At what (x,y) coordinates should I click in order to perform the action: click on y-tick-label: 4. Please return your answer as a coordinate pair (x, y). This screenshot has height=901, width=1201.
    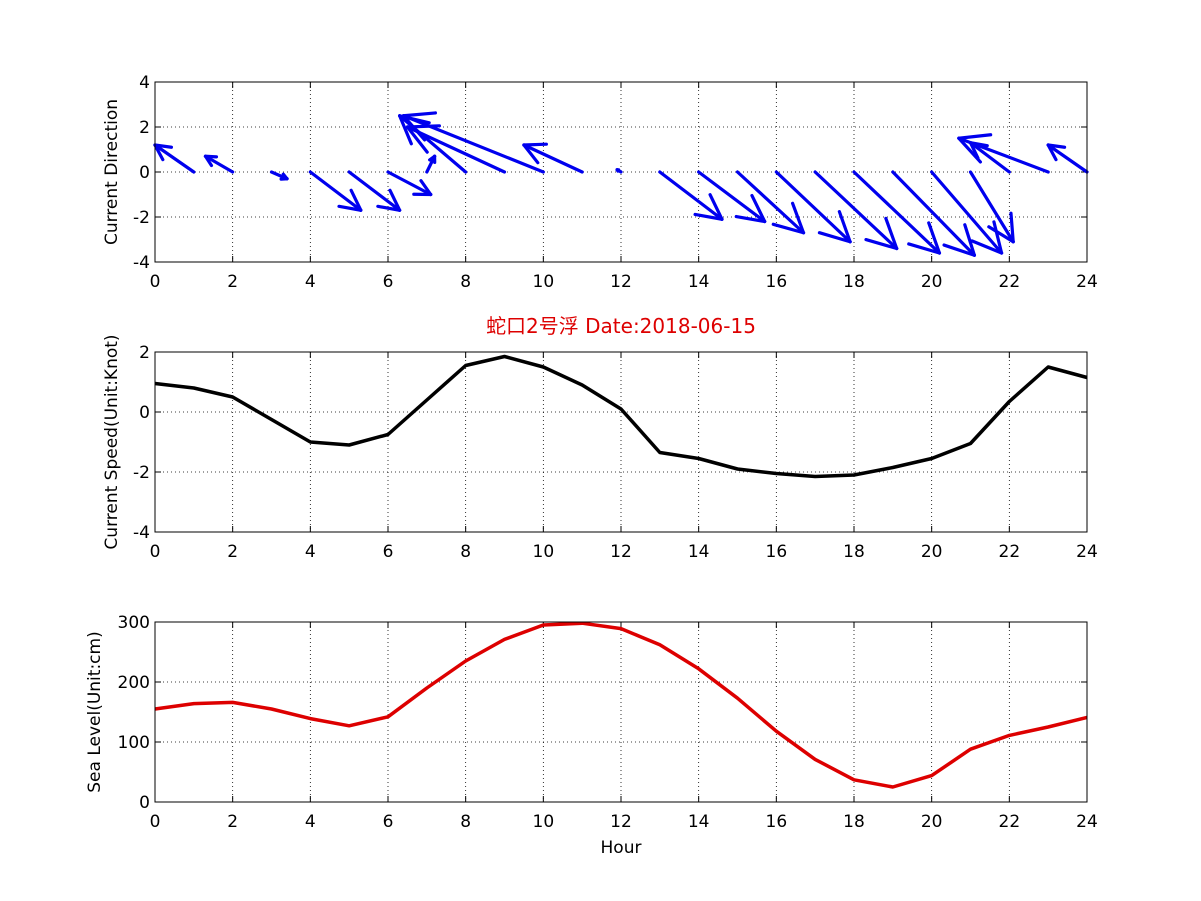
    Looking at the image, I should click on (144, 83).